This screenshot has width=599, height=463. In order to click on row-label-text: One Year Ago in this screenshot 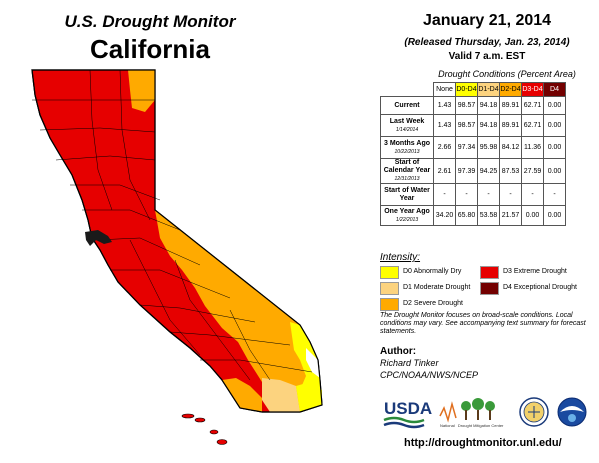, I will do `click(407, 211)`.